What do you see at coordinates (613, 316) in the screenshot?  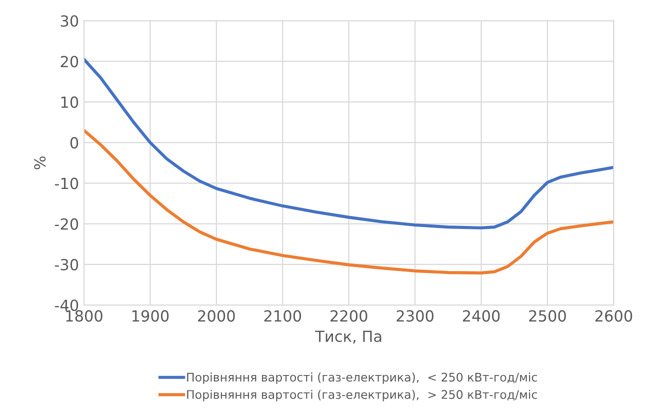 I see `x-tick-label: 2600` at bounding box center [613, 316].